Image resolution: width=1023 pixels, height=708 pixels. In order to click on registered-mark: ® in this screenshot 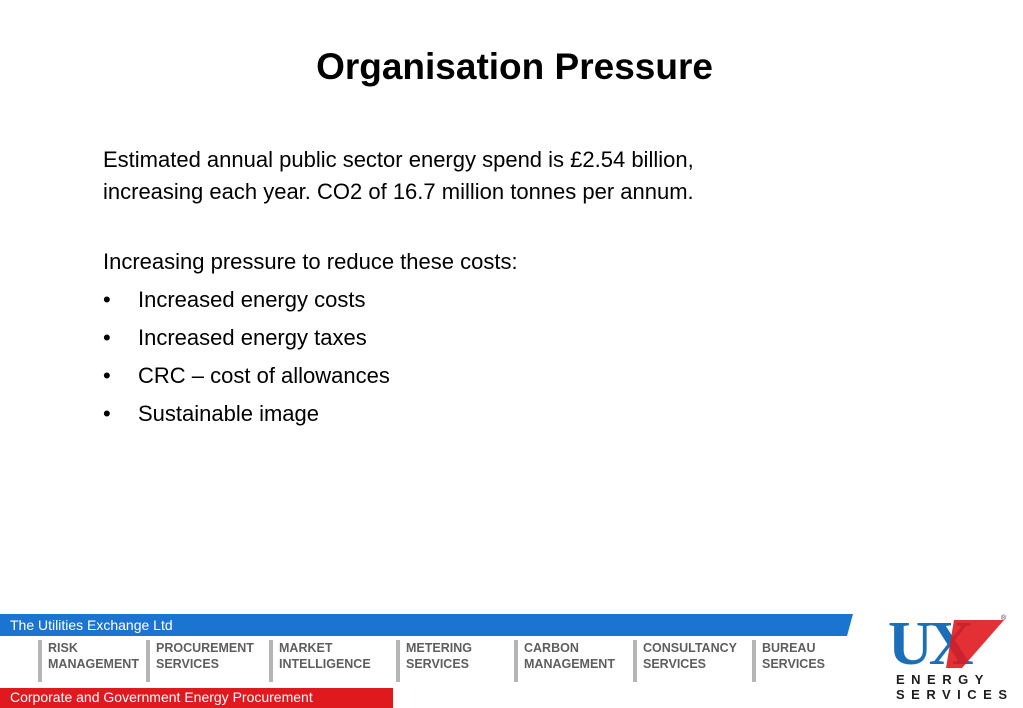, I will do `click(1004, 618)`.